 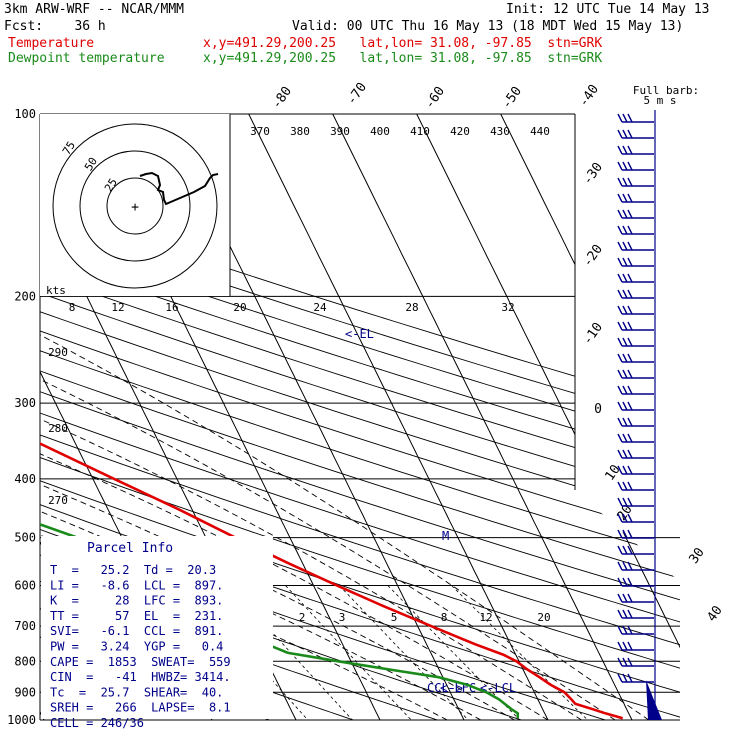 What do you see at coordinates (140, 708) in the screenshot?
I see `parcel-info-line: SREH = 266 LAPSE= 8.1` at bounding box center [140, 708].